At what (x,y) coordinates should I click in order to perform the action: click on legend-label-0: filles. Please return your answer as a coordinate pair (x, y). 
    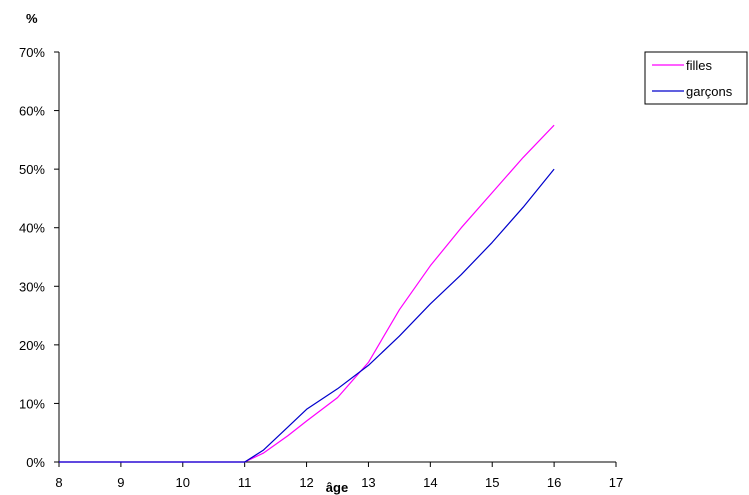
    Looking at the image, I should click on (699, 65).